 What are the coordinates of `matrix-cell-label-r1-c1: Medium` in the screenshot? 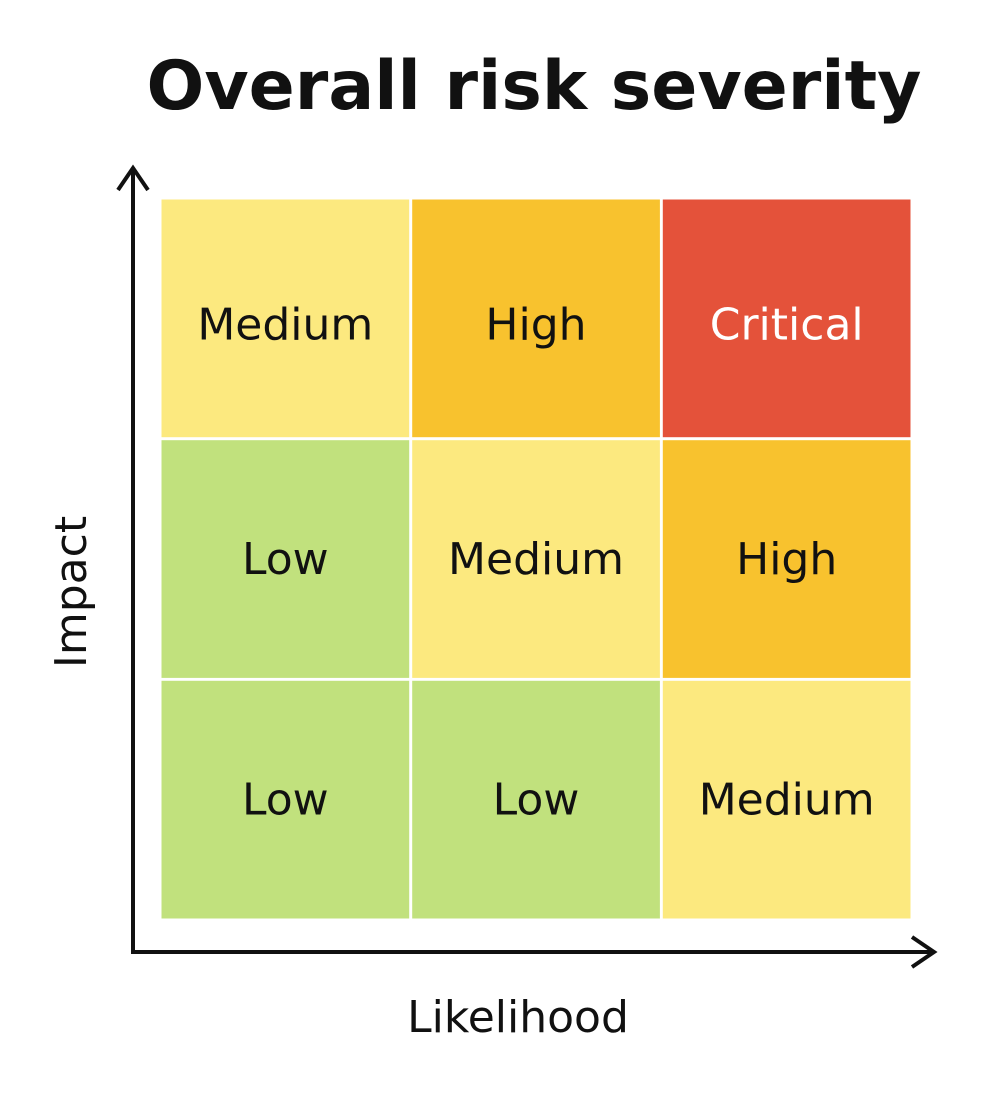 It's located at (285, 324).